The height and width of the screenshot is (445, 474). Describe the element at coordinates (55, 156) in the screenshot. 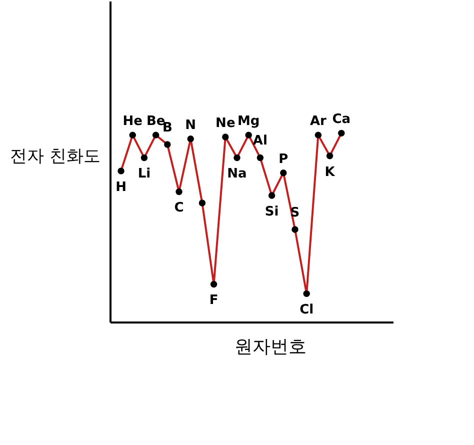

I see `y-axis-title: 전자 친화도` at that location.